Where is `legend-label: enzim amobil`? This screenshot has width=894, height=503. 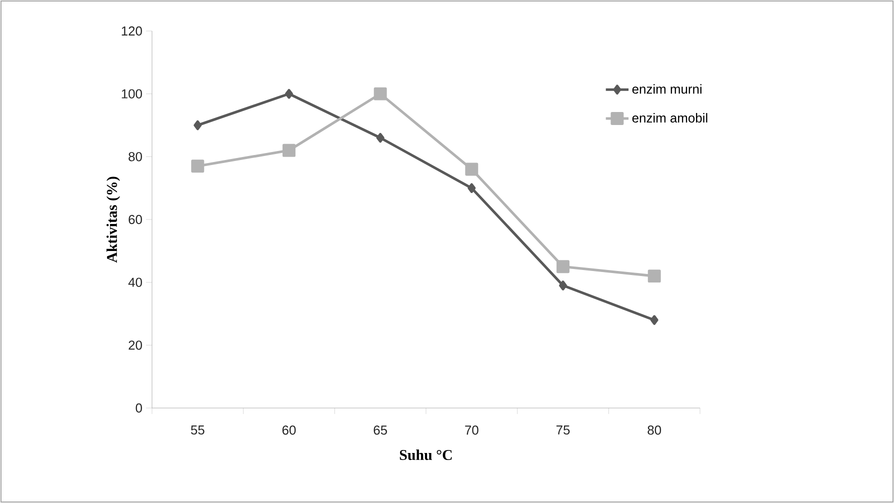 legend-label: enzim amobil is located at coordinates (670, 118).